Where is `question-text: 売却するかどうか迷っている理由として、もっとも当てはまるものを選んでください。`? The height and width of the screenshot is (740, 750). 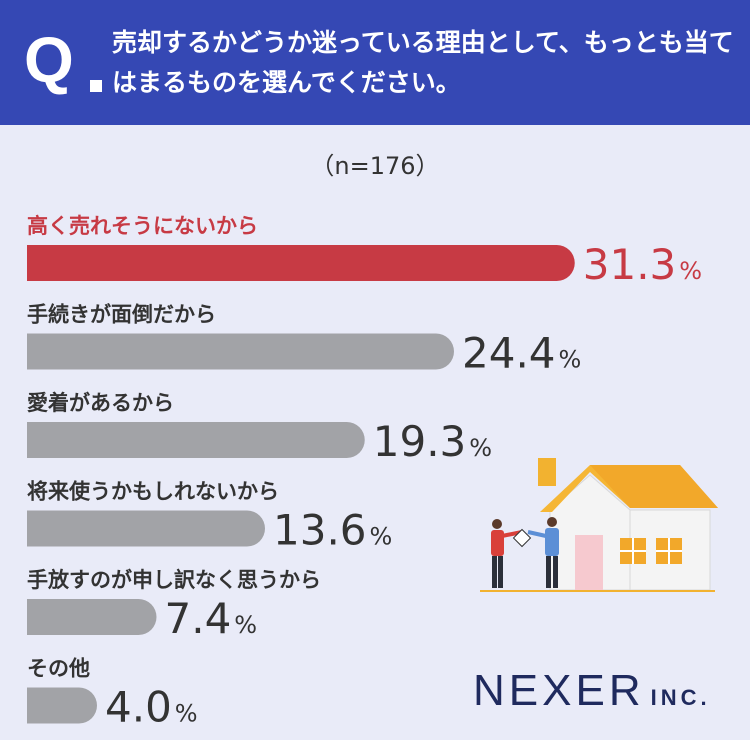 question-text: 売却するかどうか迷っている理由として、もっとも当てはまるものを選んでください。 is located at coordinates (423, 62).